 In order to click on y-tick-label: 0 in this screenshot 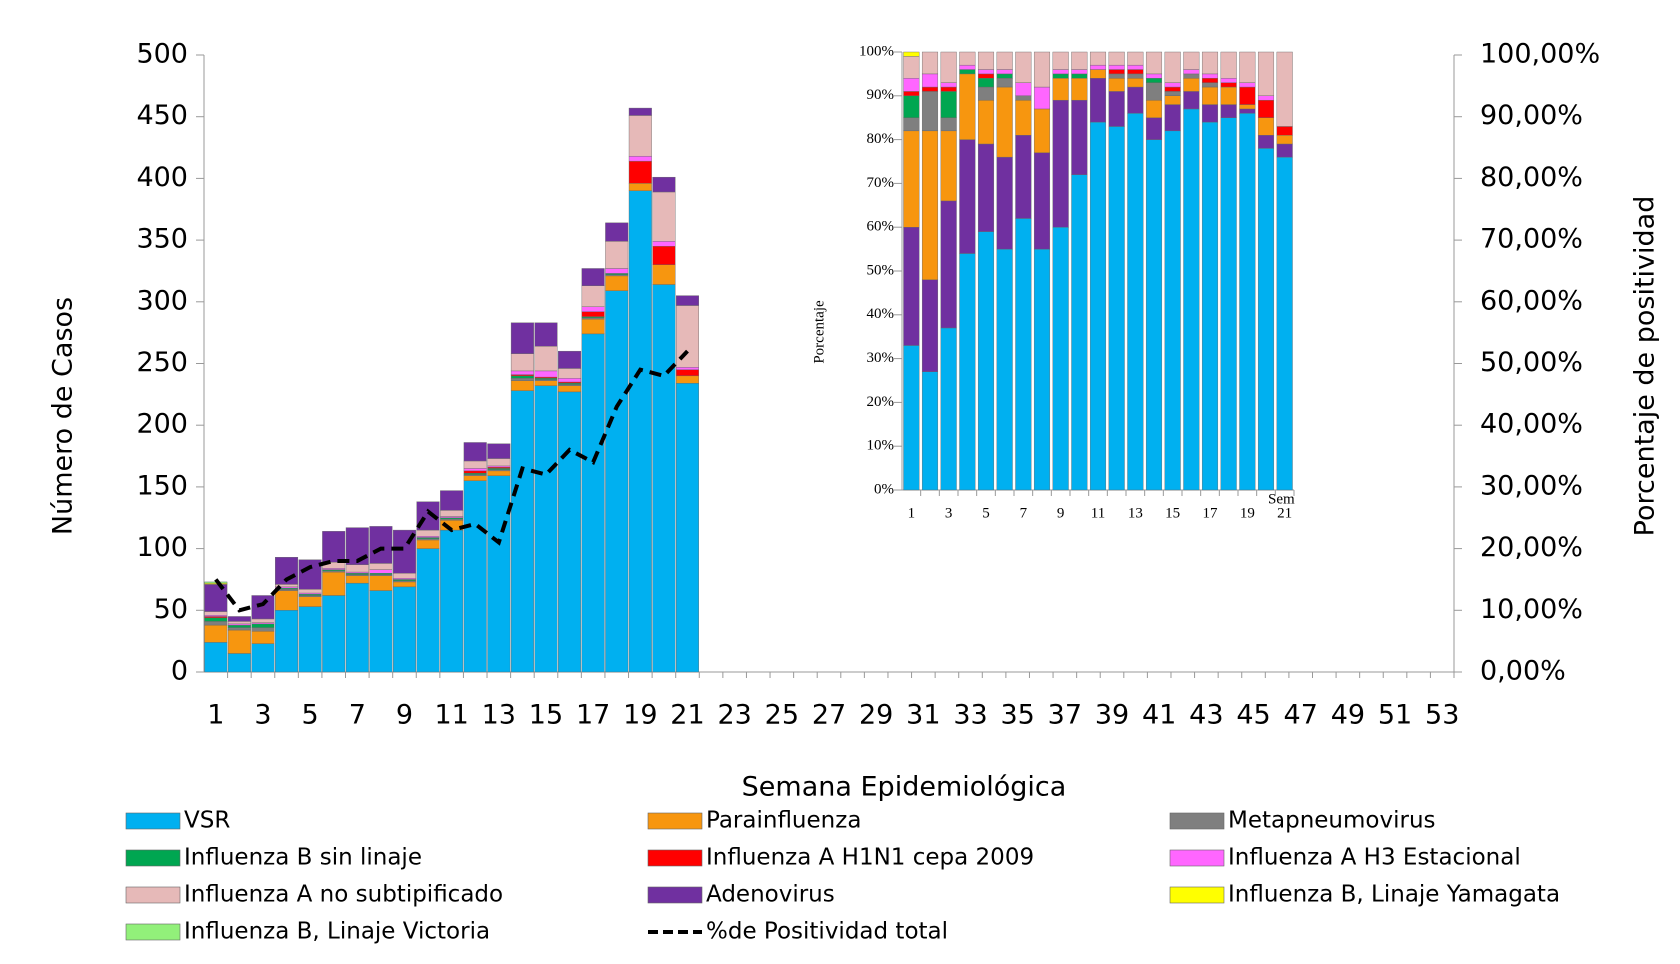, I will do `click(179, 671)`.